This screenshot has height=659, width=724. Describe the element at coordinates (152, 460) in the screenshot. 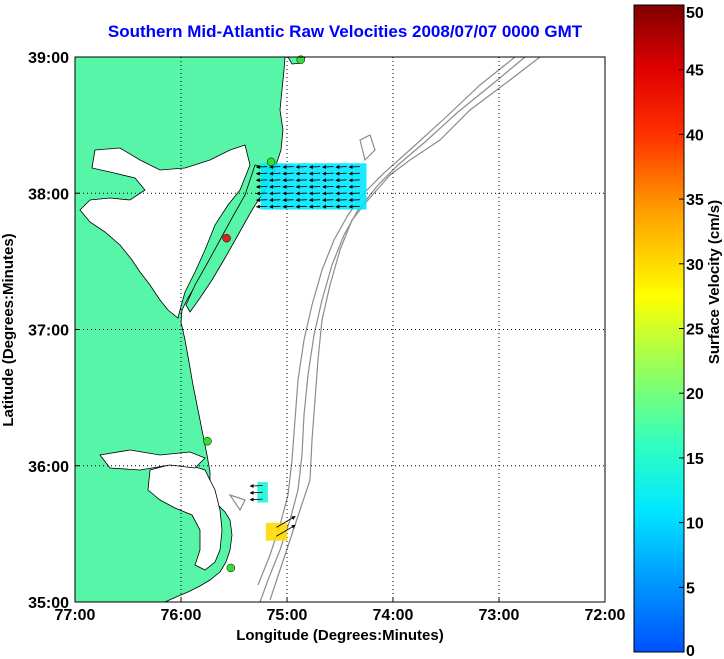

I see `albemarle-sound` at that location.